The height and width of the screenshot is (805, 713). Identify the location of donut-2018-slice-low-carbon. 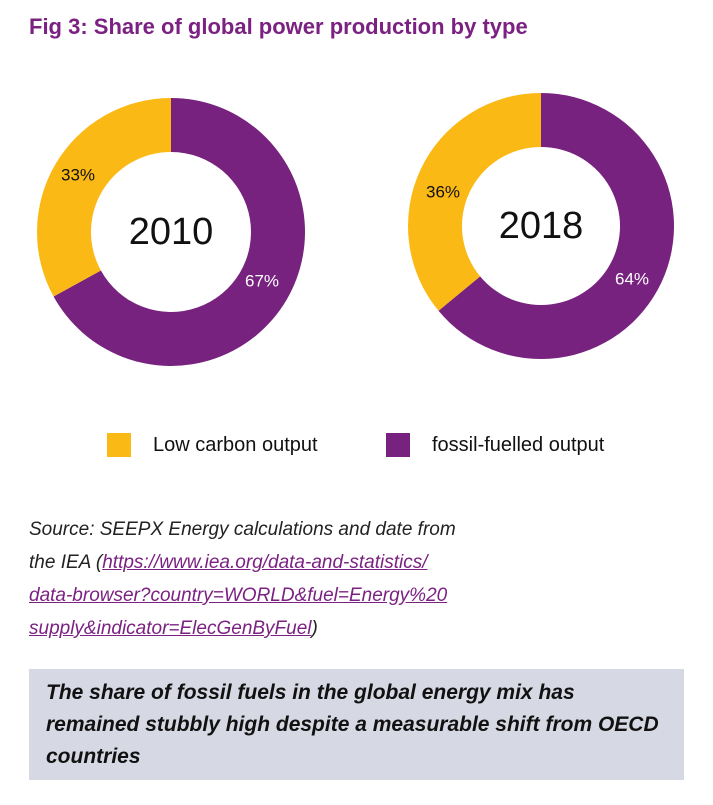
(474, 202).